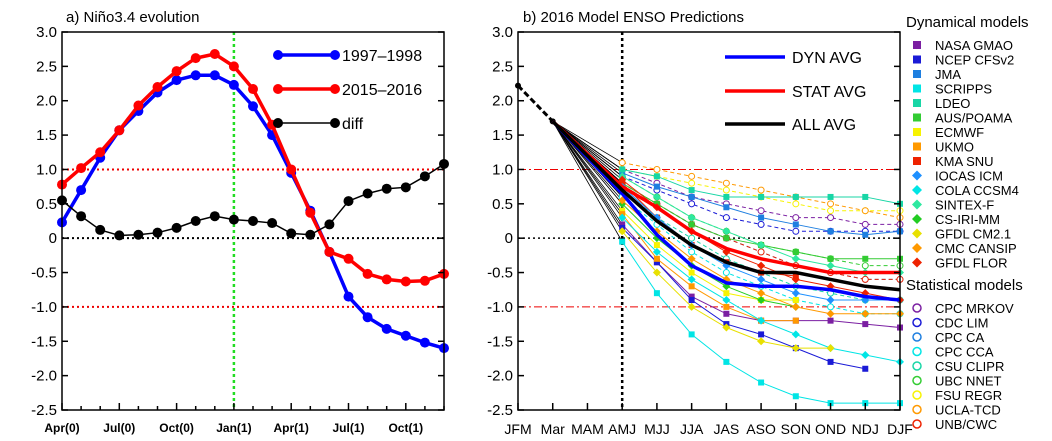 The height and width of the screenshot is (441, 1052). Describe the element at coordinates (553, 429) in the screenshot. I see `x-tick-label: Mar` at that location.